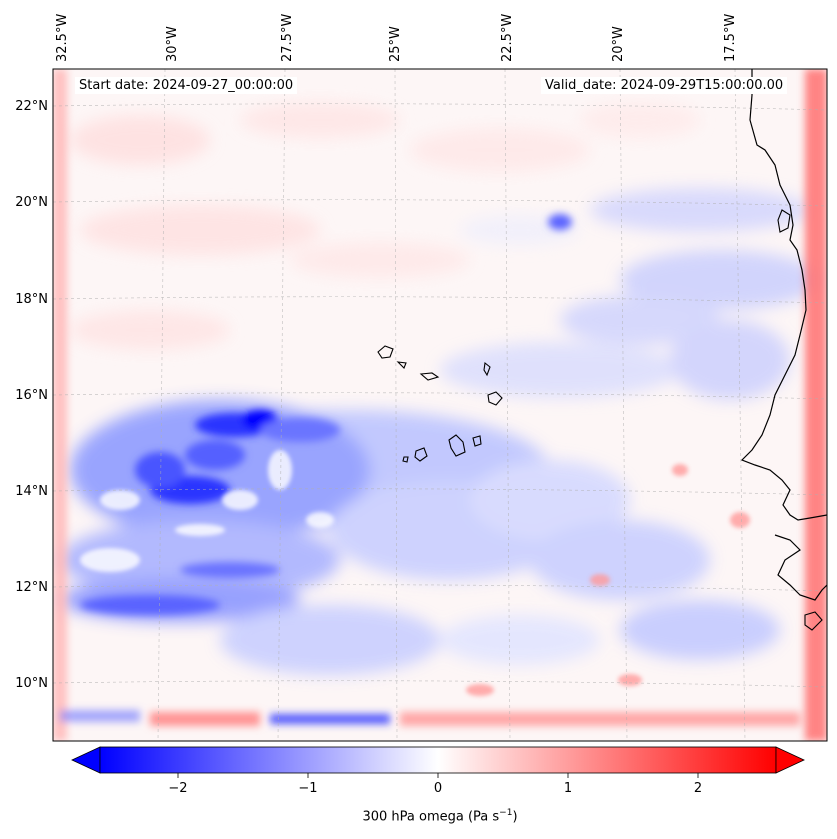 The height and width of the screenshot is (839, 837). Describe the element at coordinates (431, 817) in the screenshot. I see `colorbar-label-main: 300 hPa omega (Pa s` at that location.